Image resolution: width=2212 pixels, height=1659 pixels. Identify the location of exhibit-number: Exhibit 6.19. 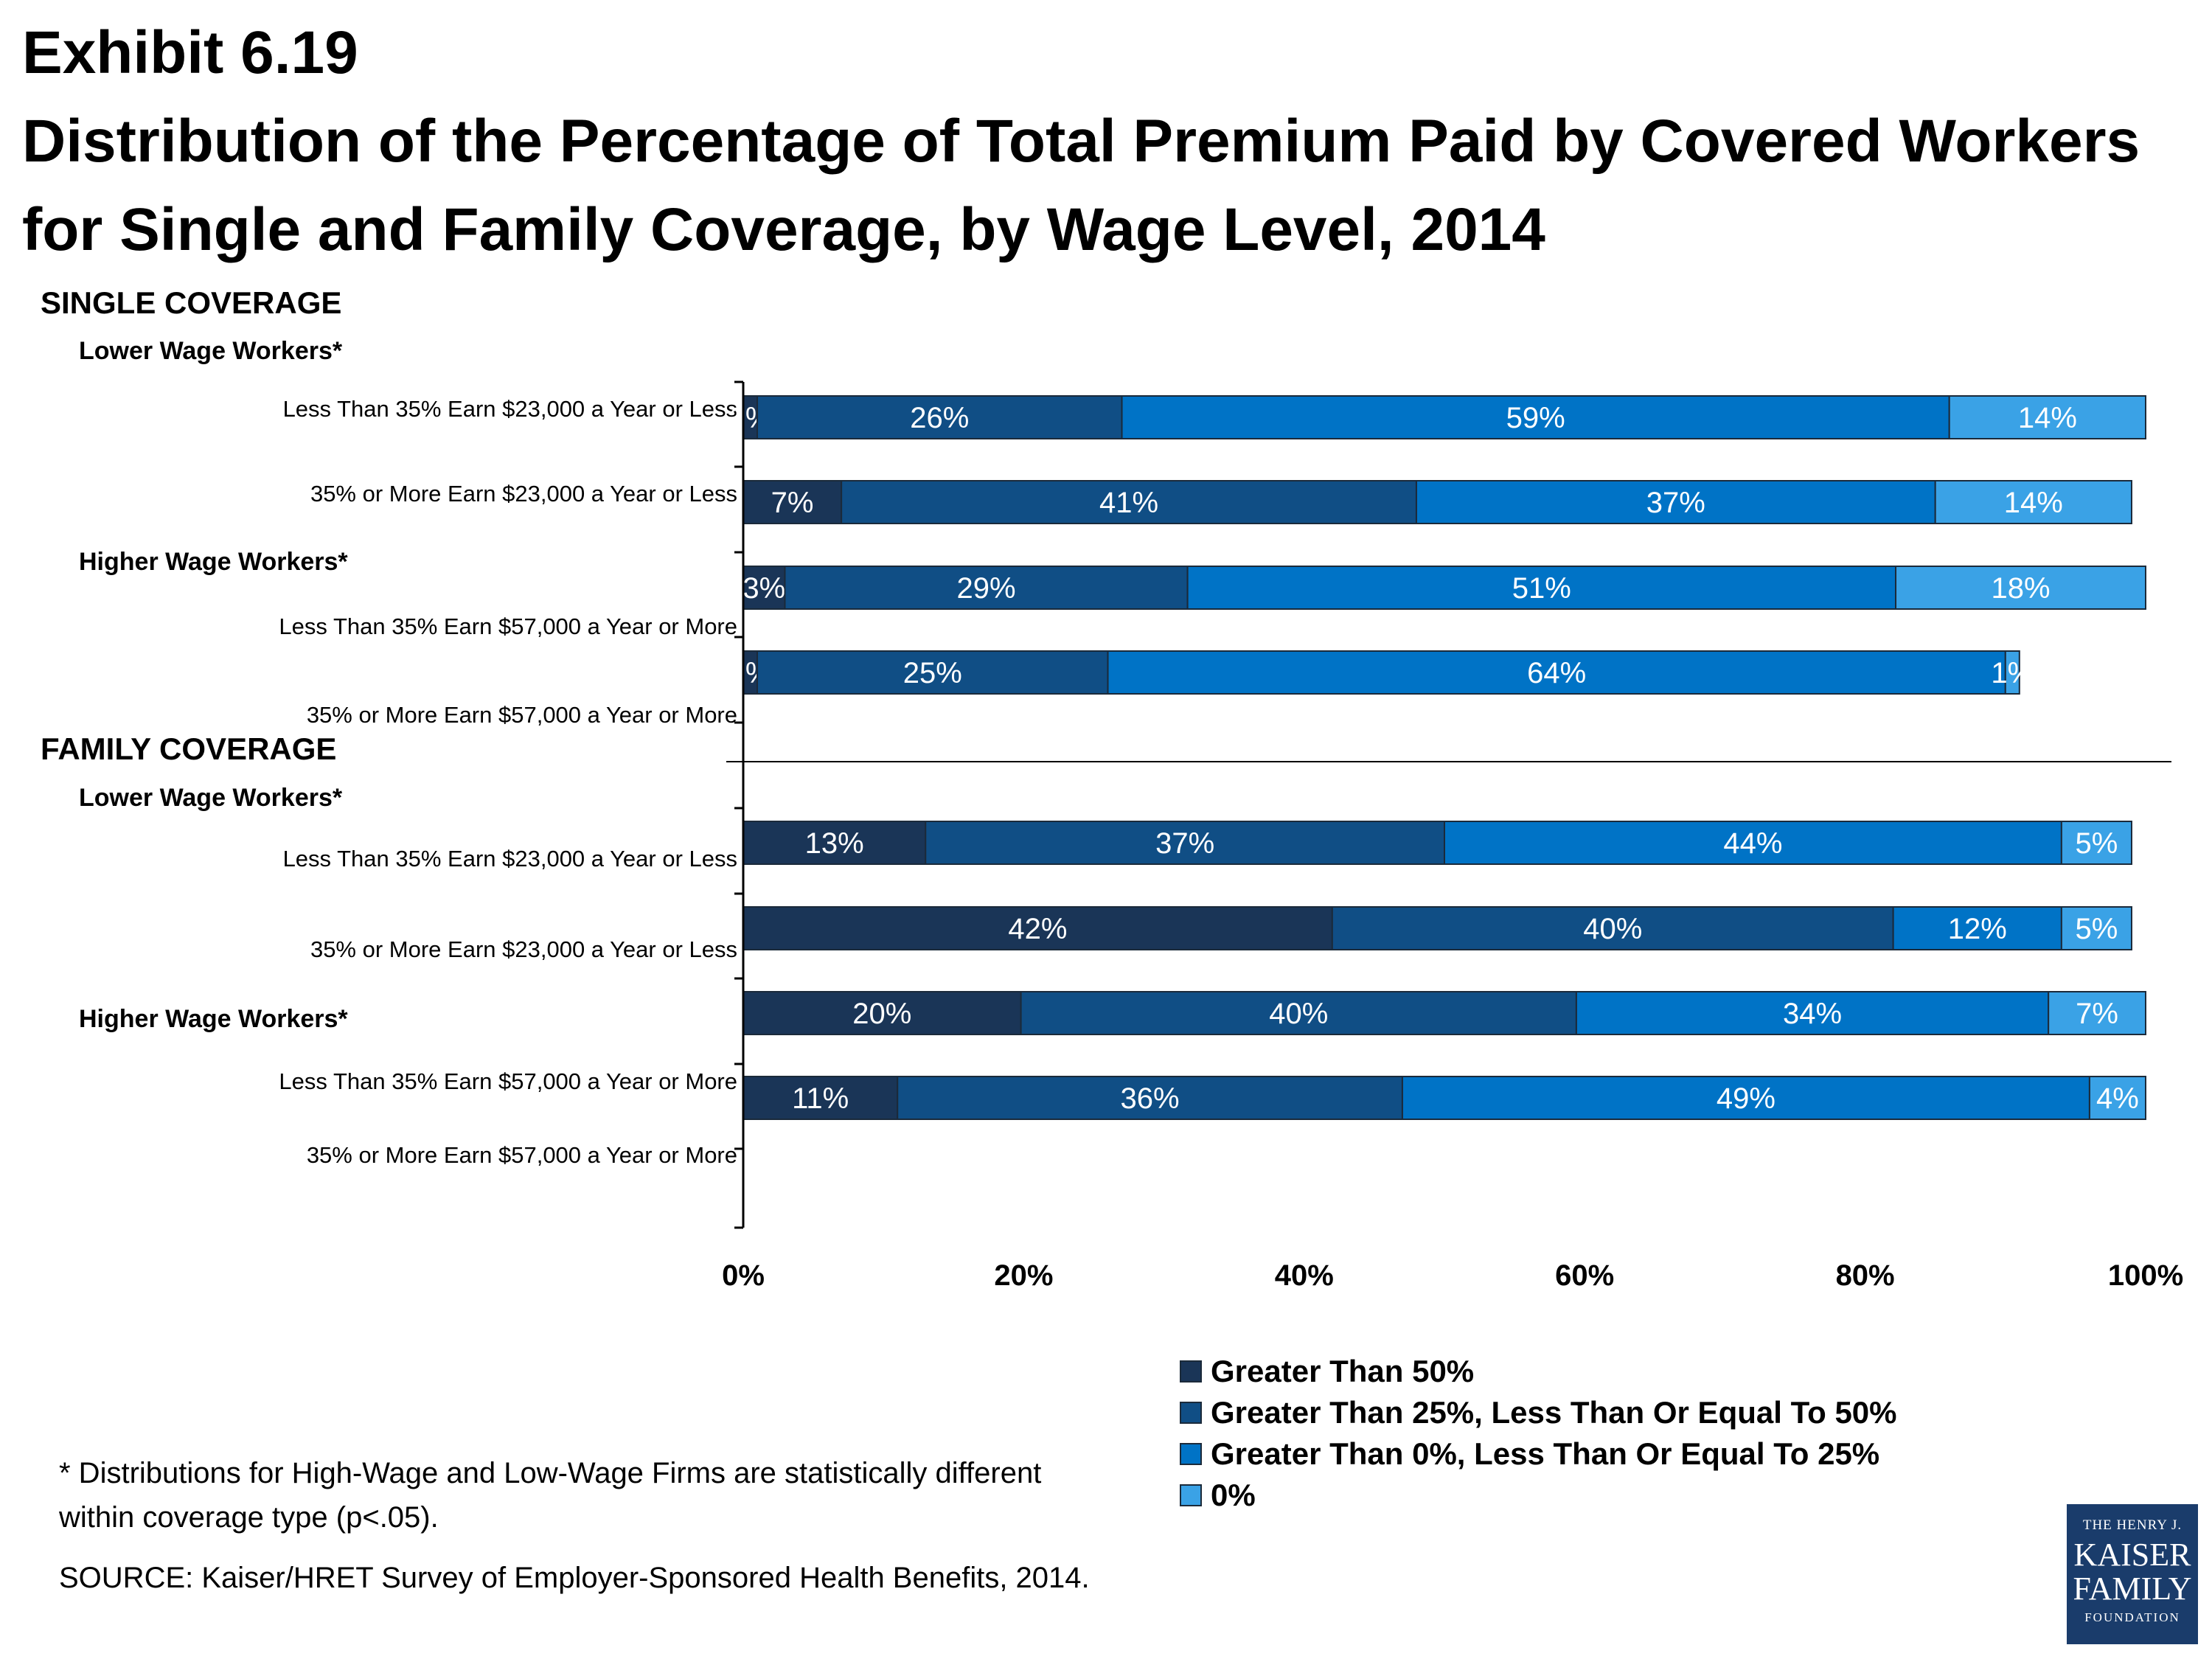
(190, 52).